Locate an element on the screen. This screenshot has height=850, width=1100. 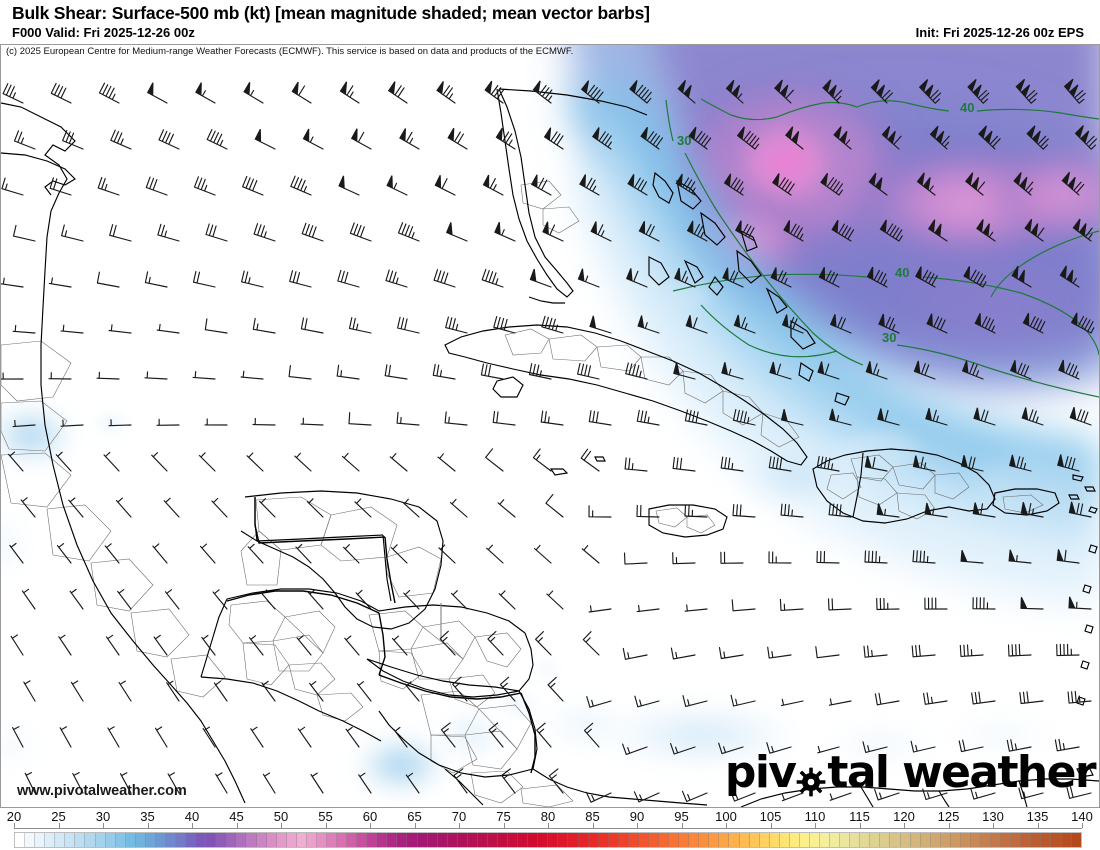
colorbar-gradient is located at coordinates (548, 840).